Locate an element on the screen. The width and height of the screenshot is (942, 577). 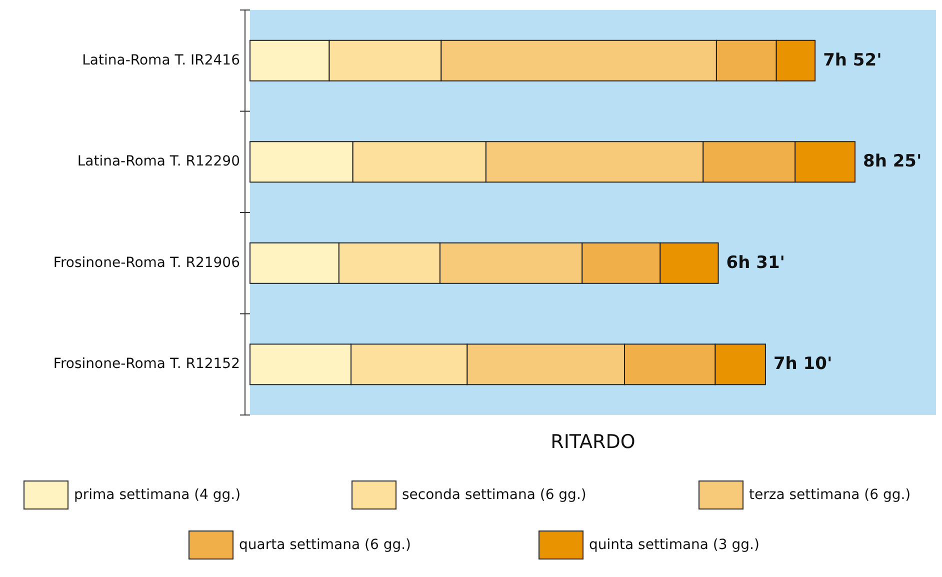
legend-label: prima settimana (4 gg.) is located at coordinates (157, 494).